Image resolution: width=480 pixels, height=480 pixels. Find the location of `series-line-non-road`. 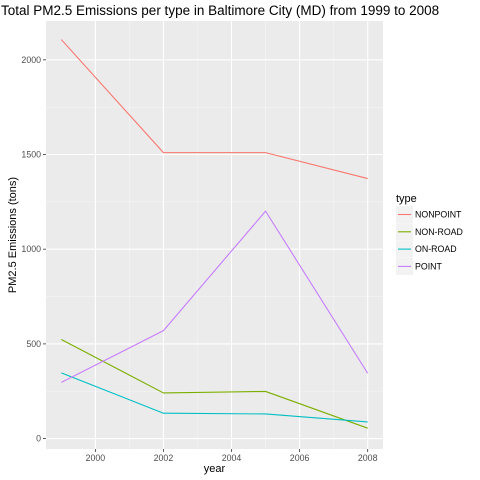

series-line-non-road is located at coordinates (214, 384).